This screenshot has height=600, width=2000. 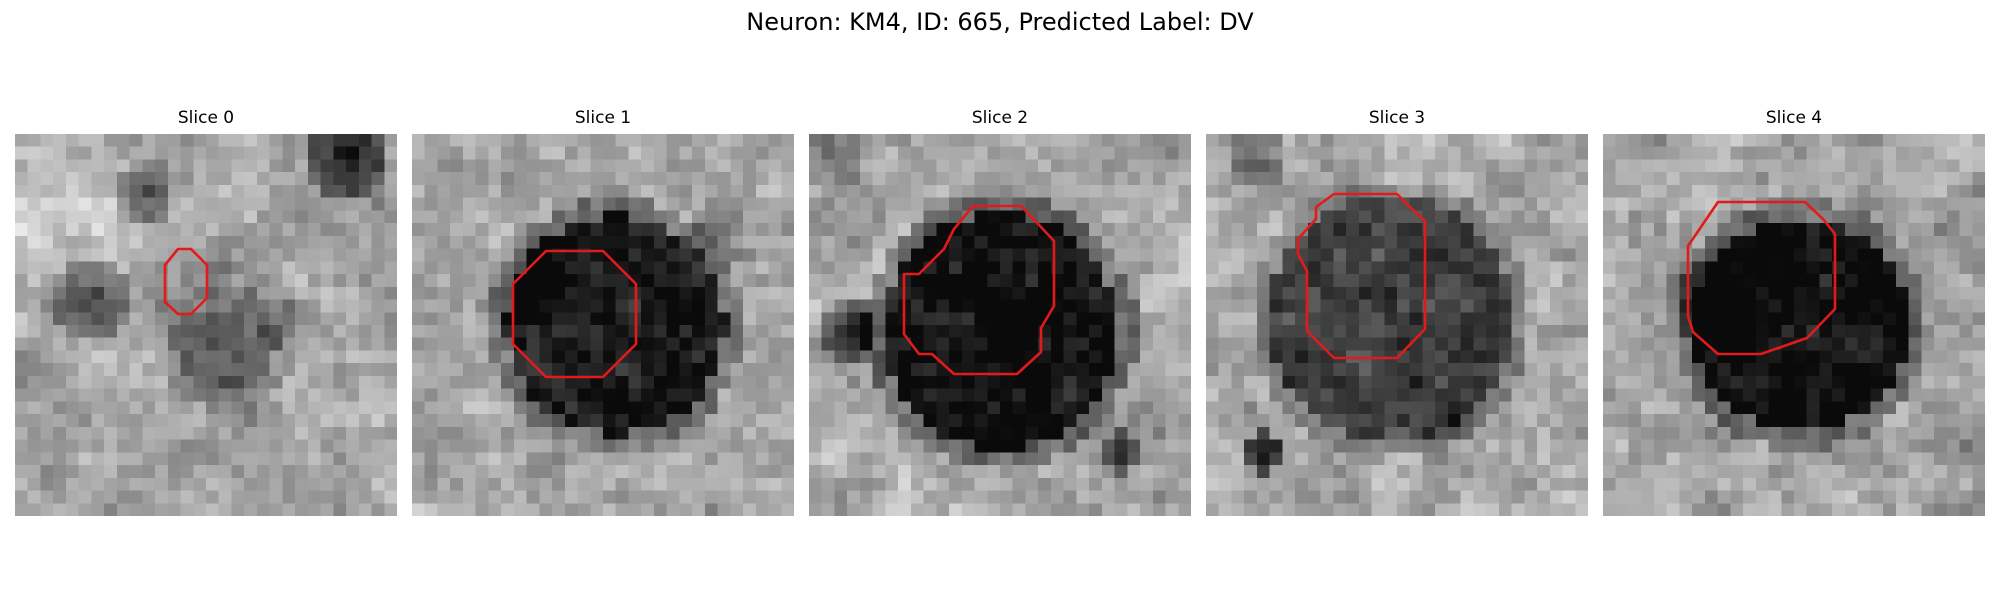 I want to click on slice-title: Slice 4, so click(x=1794, y=118).